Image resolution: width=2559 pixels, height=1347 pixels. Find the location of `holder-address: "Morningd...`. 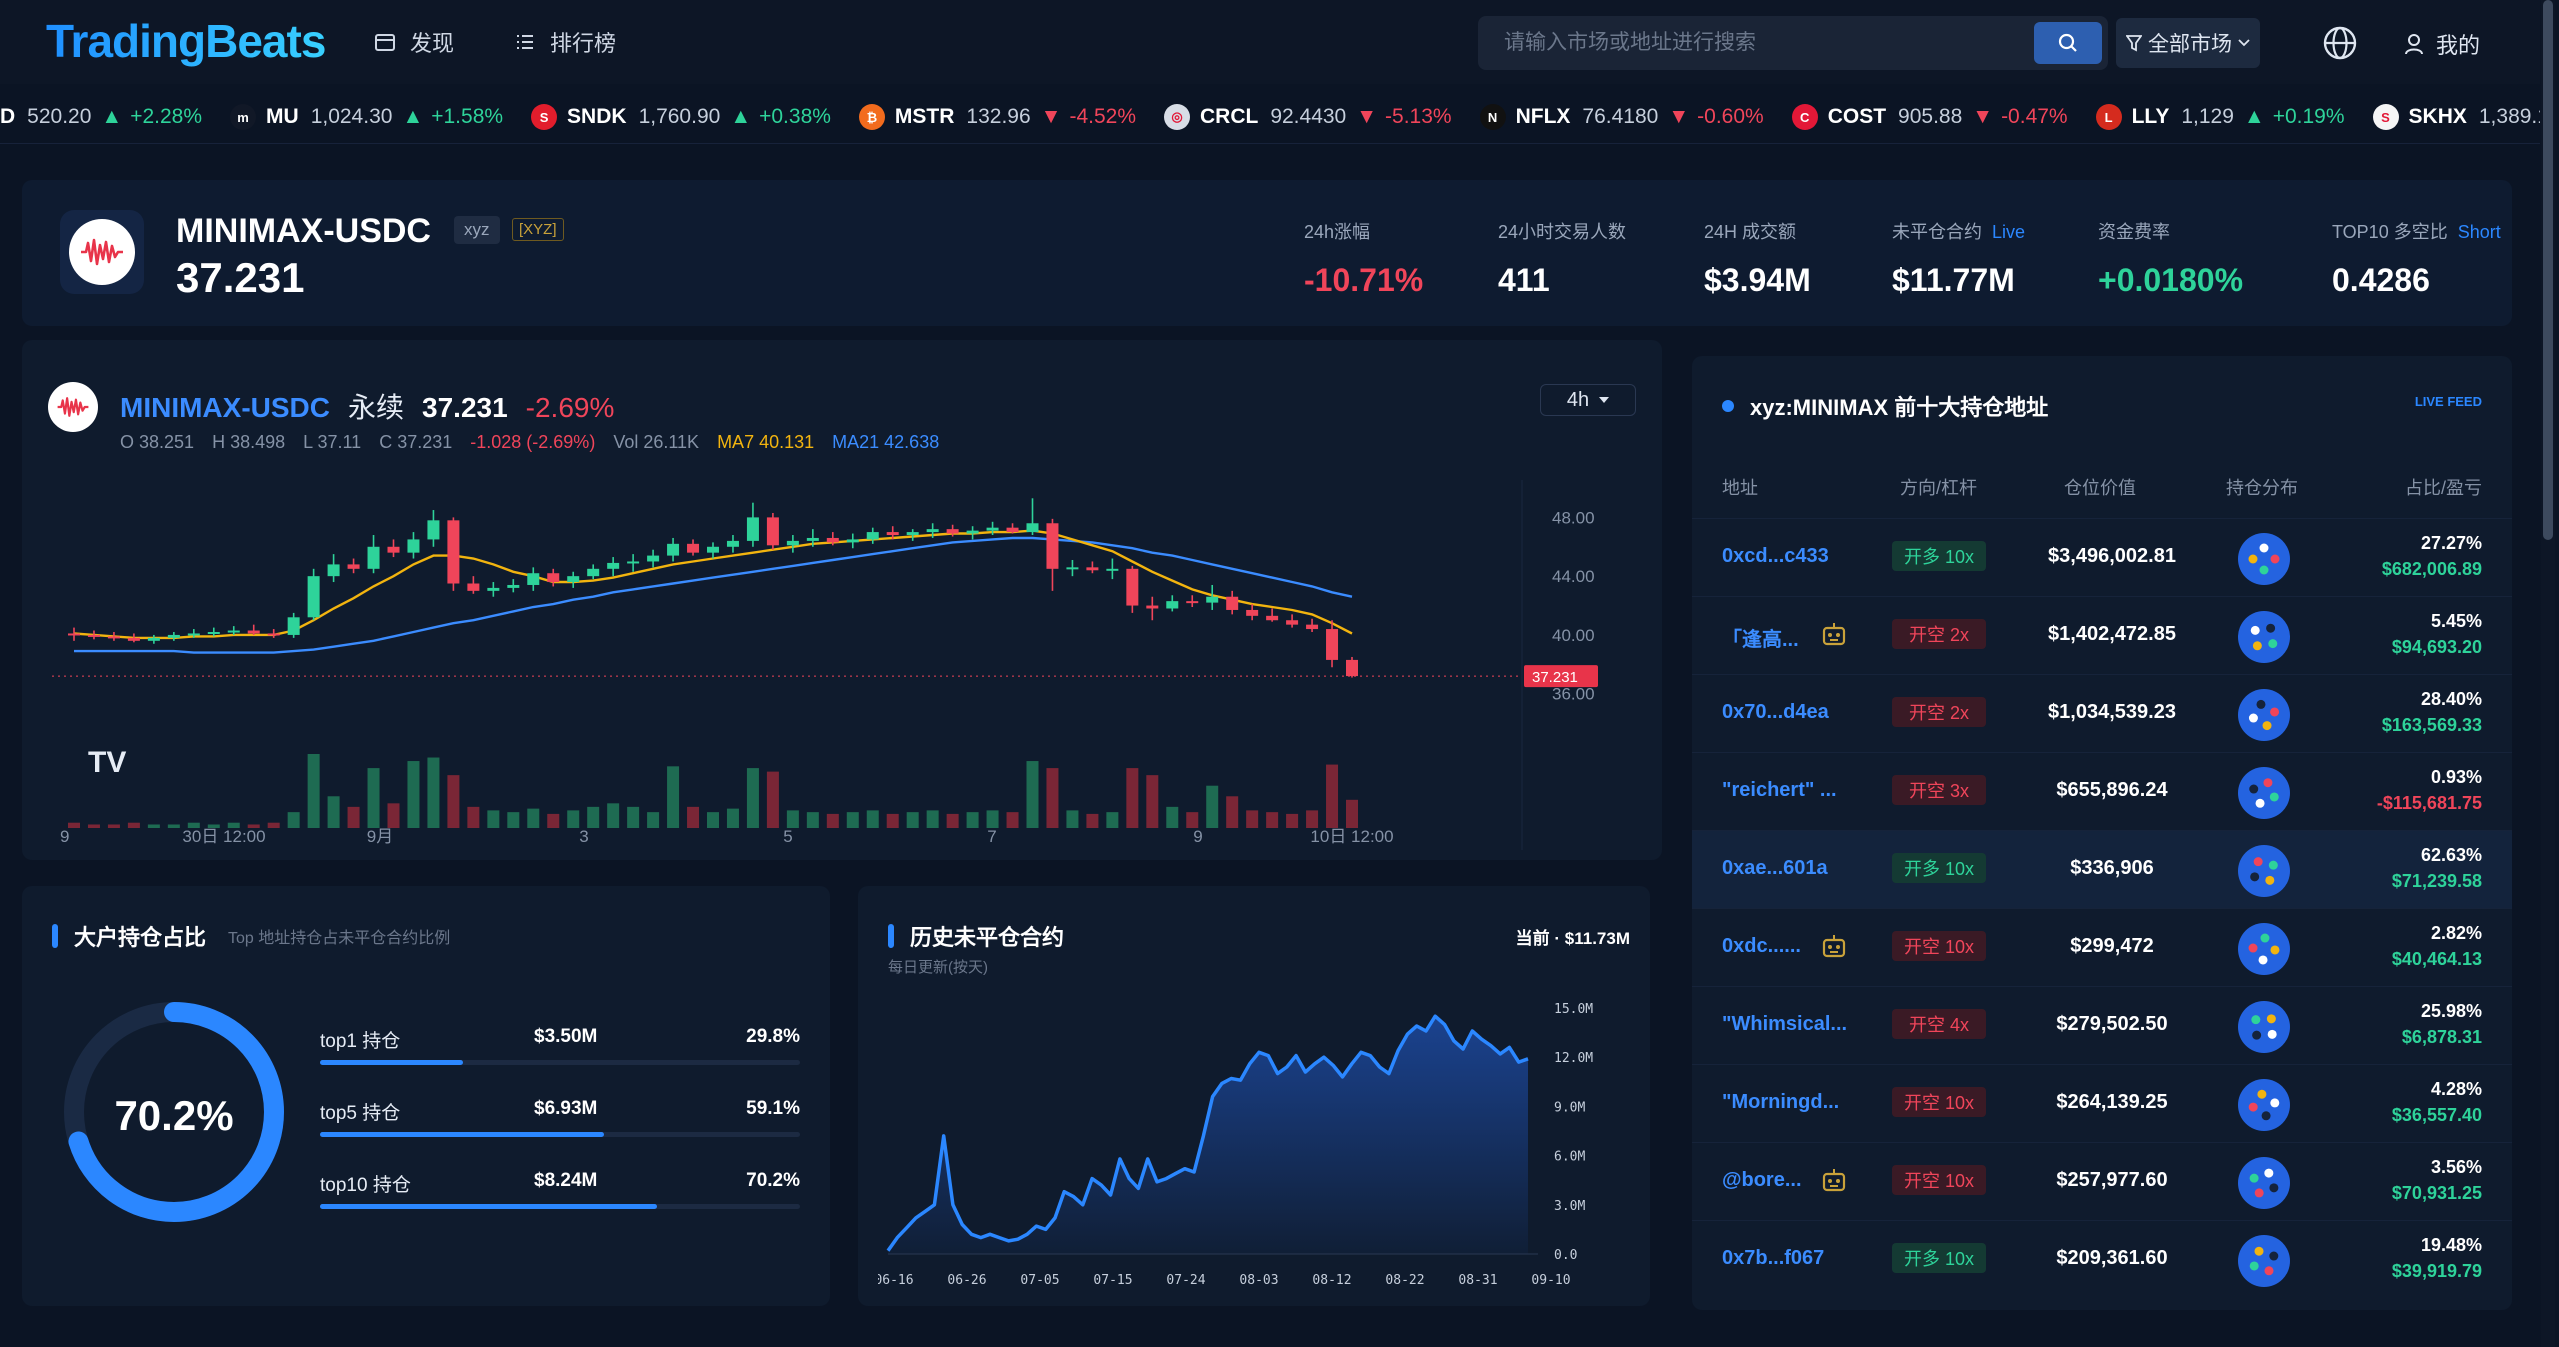

holder-address: "Morningd... is located at coordinates (1781, 1102).